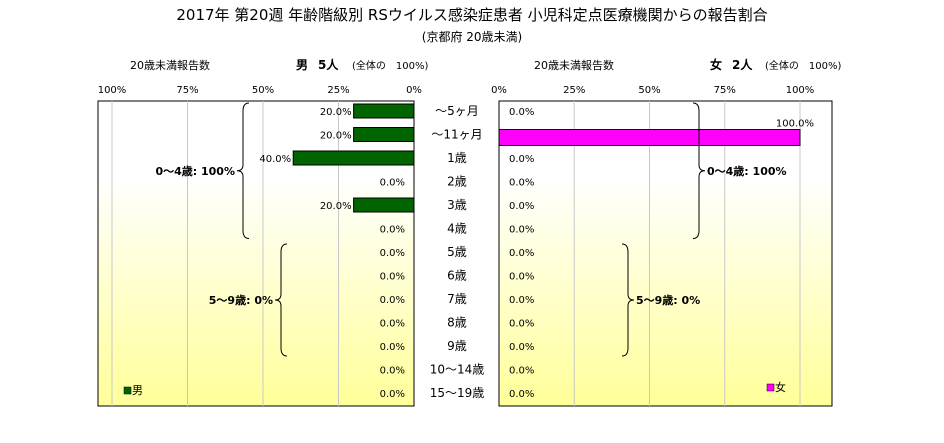 The width and height of the screenshot is (944, 443). Describe the element at coordinates (716, 64) in the screenshot. I see `right-header-sex: 女` at that location.